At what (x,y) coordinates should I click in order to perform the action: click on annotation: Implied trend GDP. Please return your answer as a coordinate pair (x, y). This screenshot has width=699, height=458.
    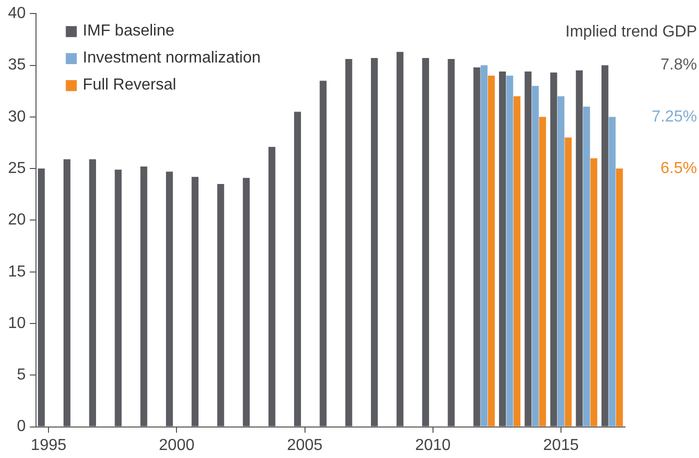
    Looking at the image, I should click on (631, 31).